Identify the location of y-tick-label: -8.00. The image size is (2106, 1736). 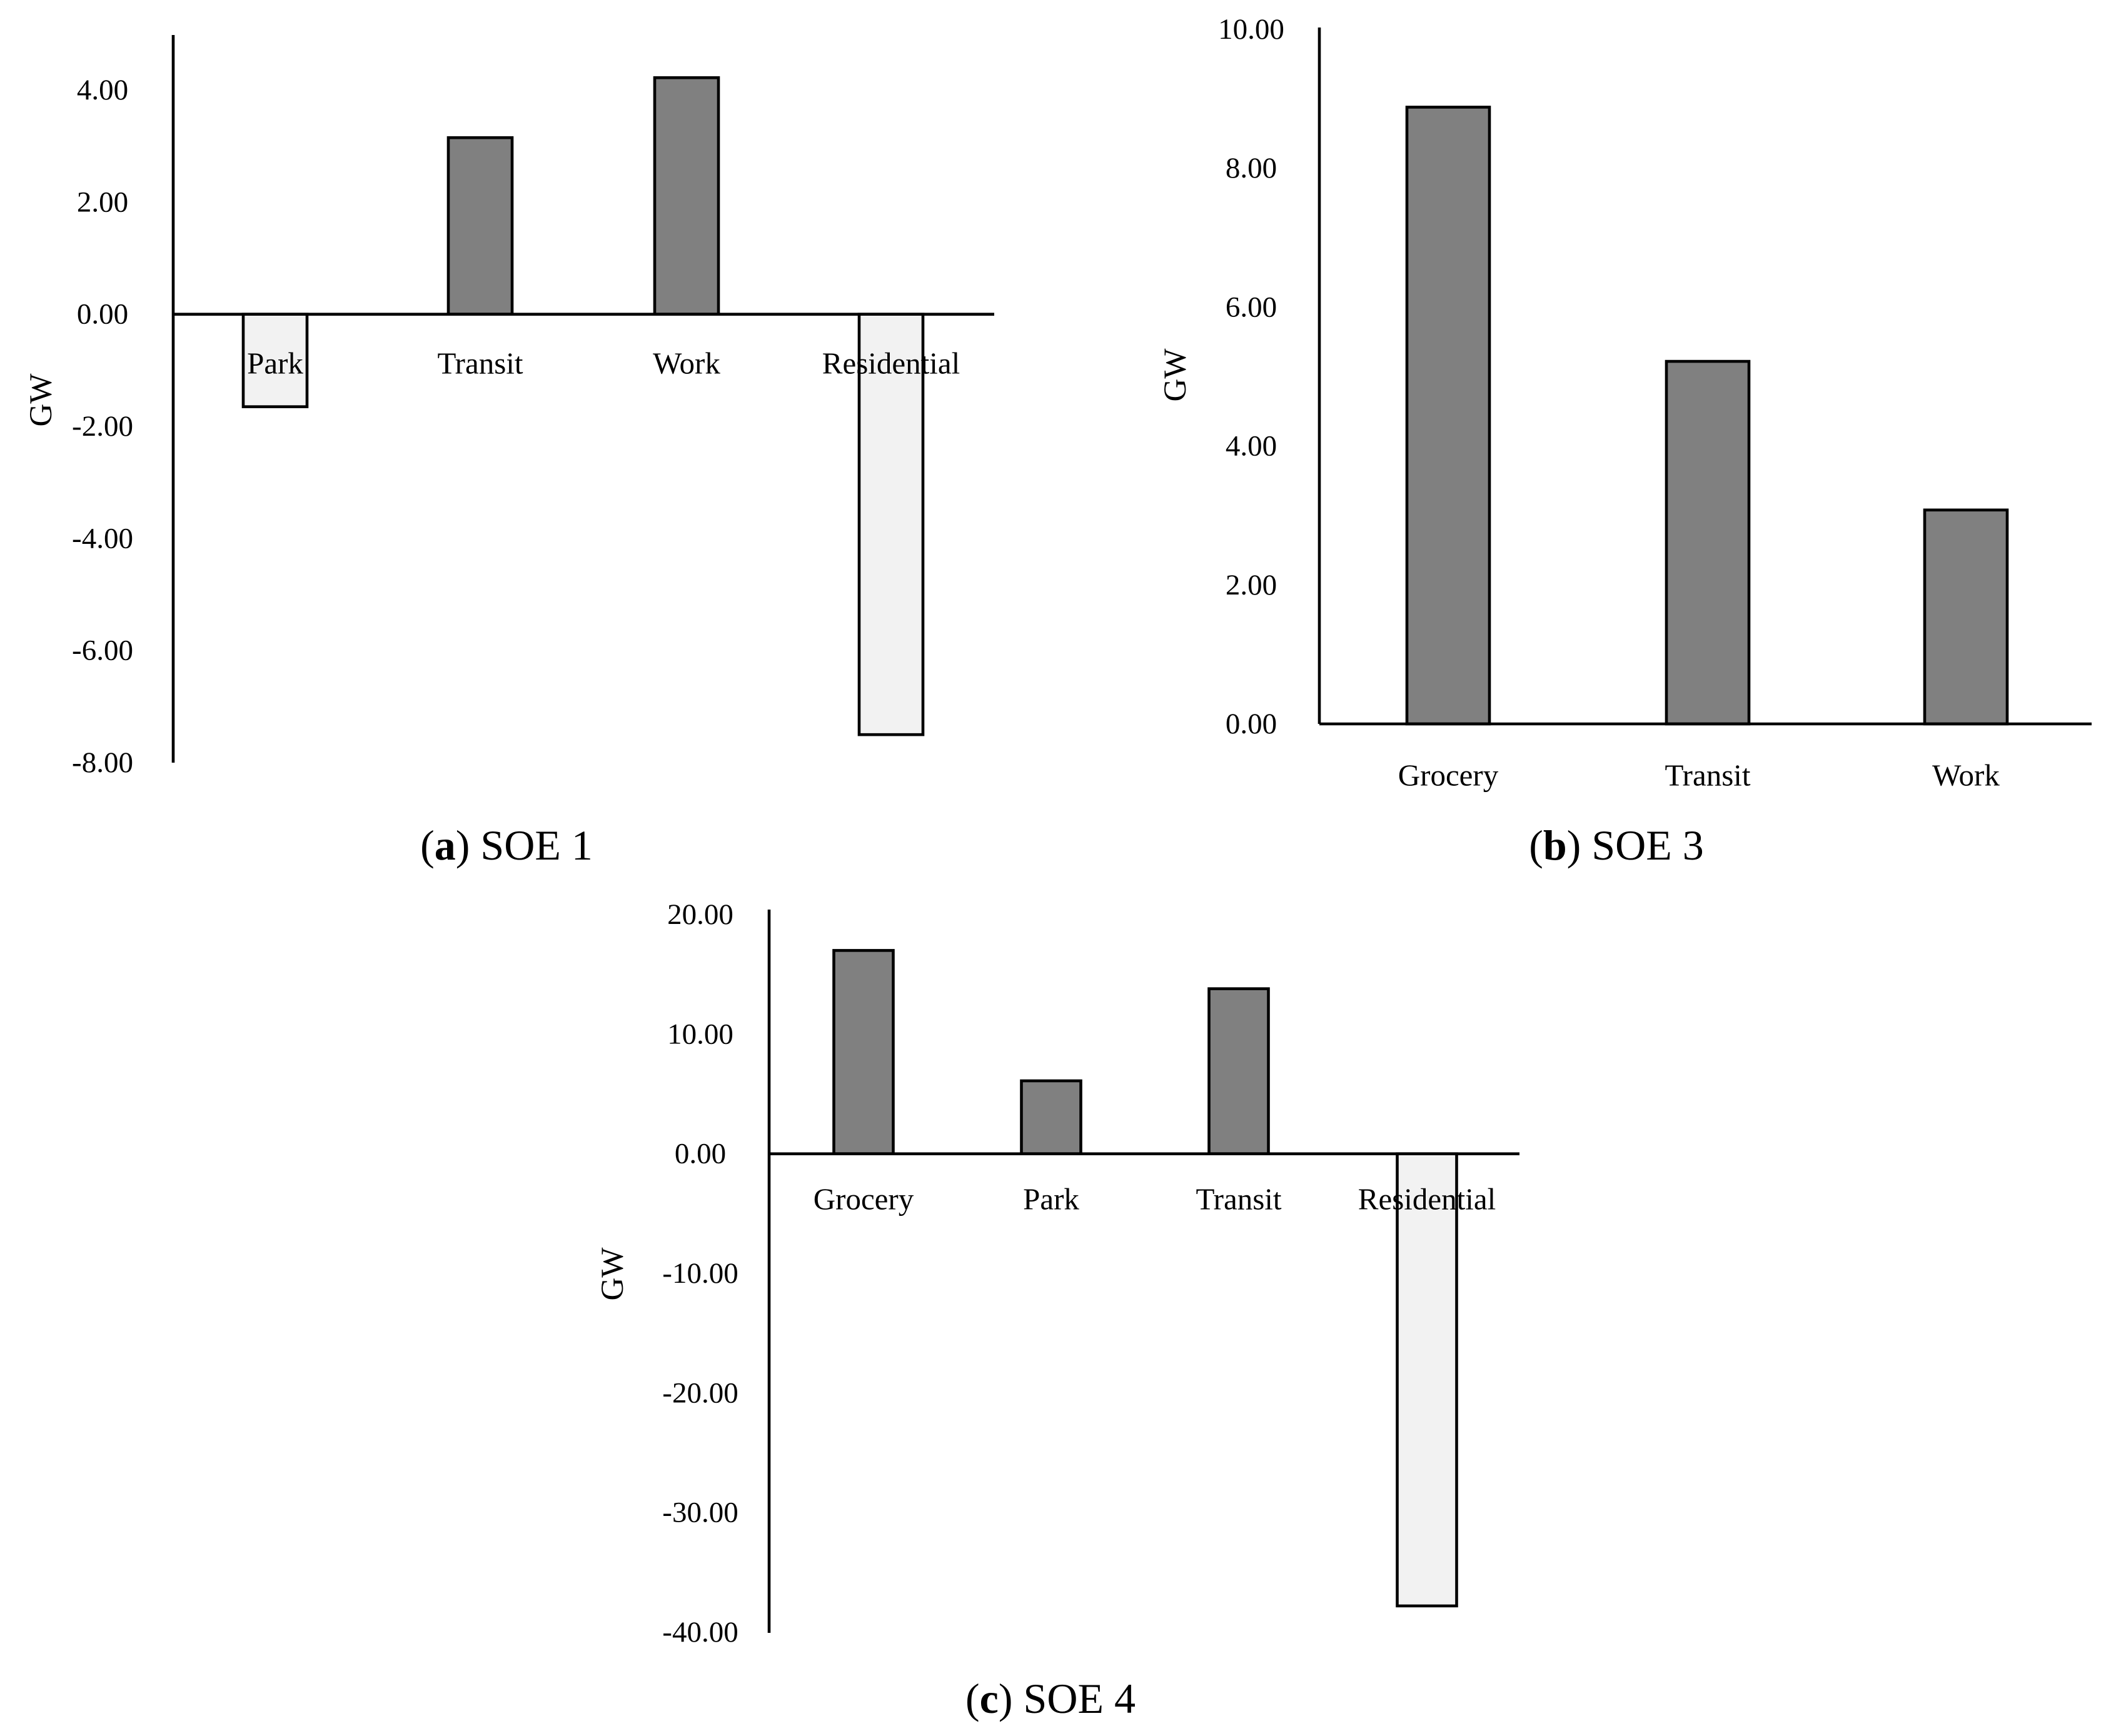
(102, 763).